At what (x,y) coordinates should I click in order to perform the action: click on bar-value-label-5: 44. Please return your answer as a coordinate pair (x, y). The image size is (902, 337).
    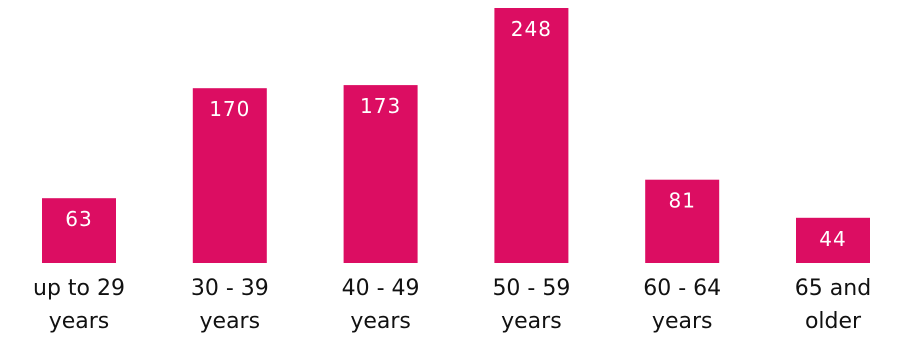
    Looking at the image, I should click on (832, 239).